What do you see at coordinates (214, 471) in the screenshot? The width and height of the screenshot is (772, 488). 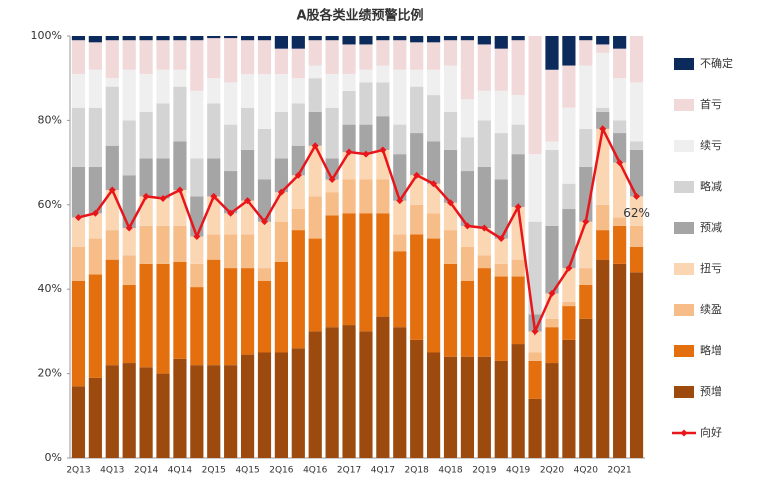 I see `x-tick-label: 2Q15` at bounding box center [214, 471].